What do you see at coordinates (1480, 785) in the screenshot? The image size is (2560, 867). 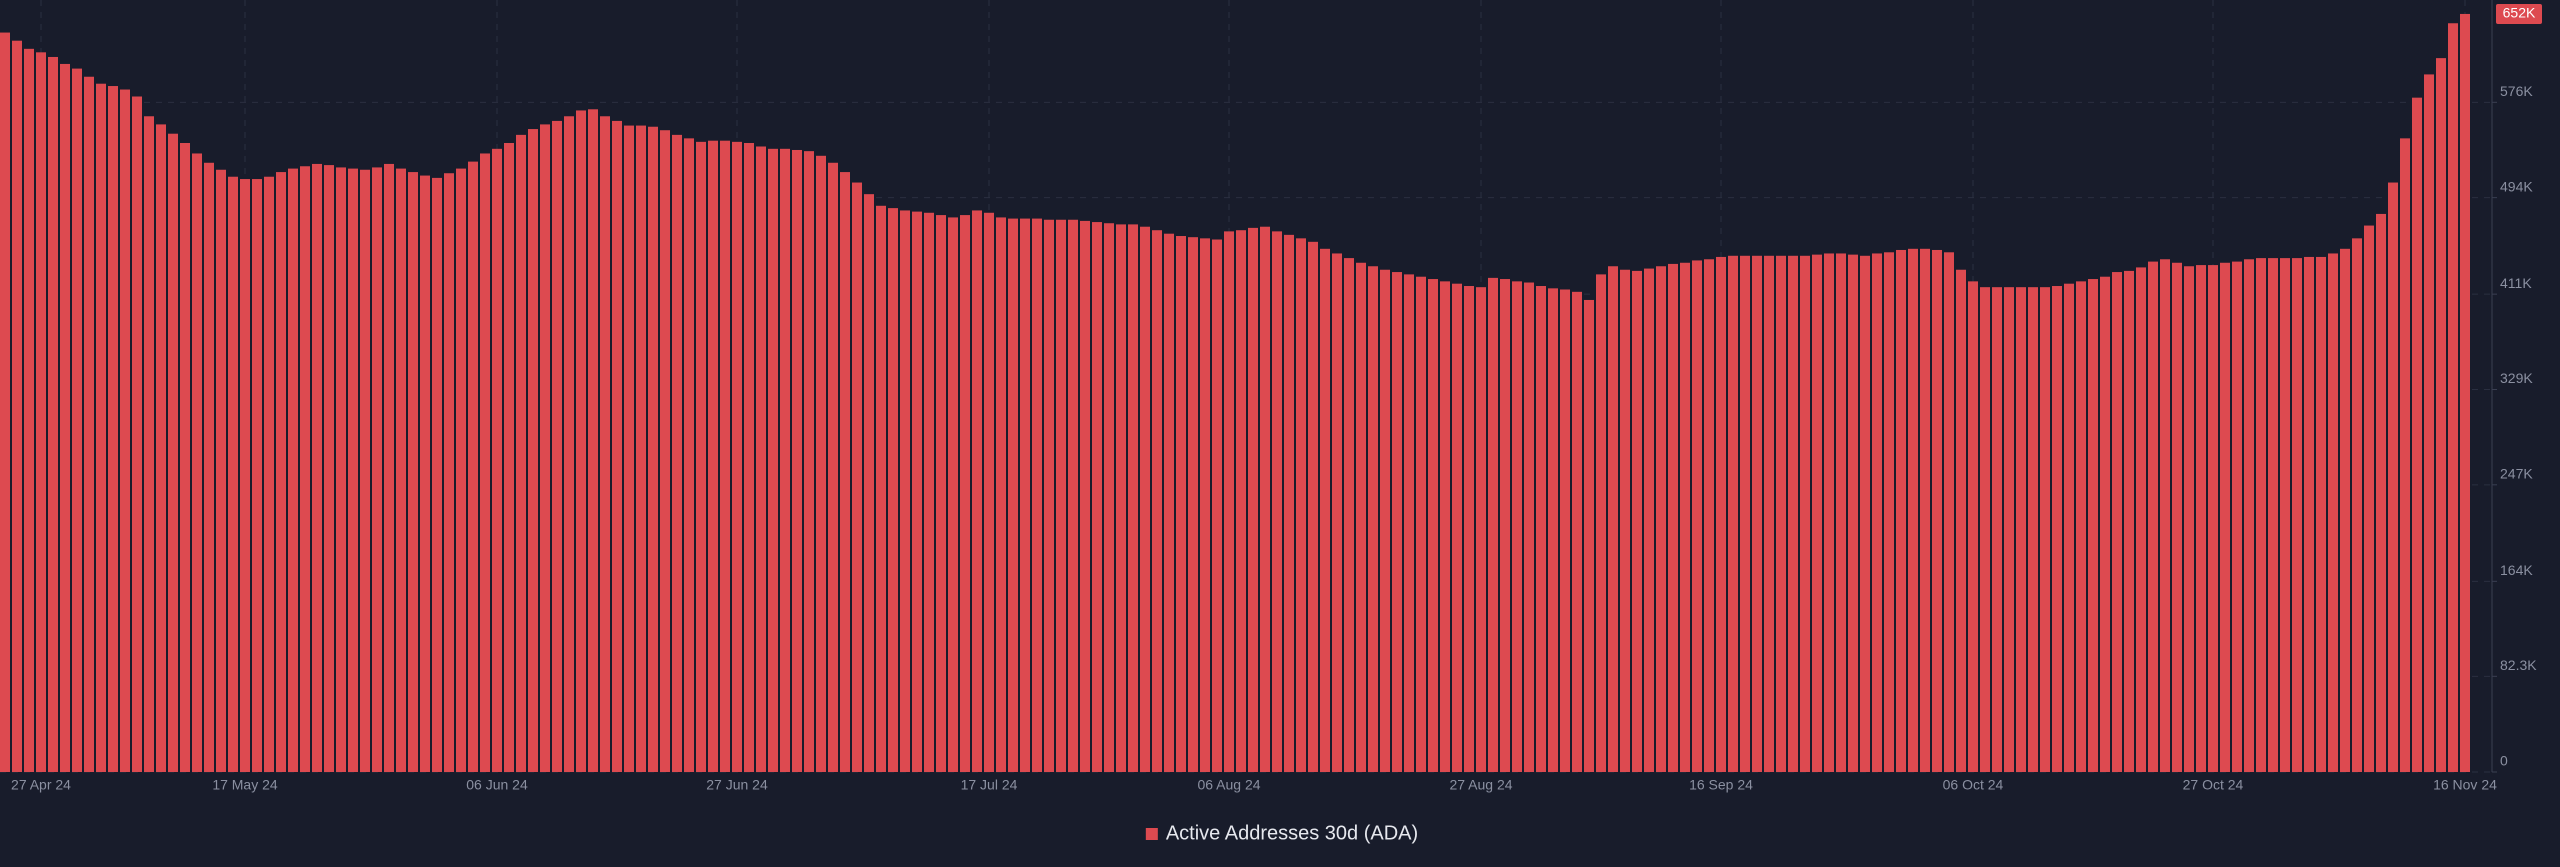 I see `x-tick-label: 27 Aug 24` at bounding box center [1480, 785].